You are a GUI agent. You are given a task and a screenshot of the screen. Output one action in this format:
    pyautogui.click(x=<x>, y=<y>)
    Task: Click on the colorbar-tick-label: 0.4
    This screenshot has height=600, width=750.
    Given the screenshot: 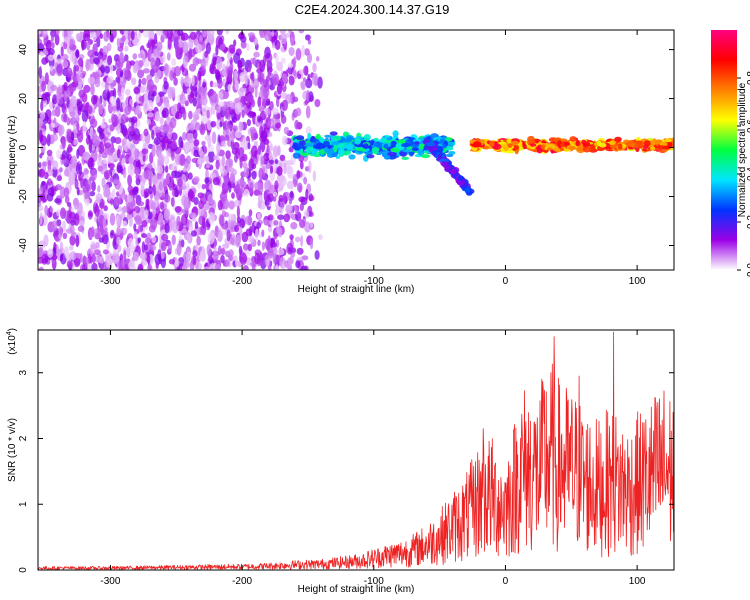 What is the action you would take?
    pyautogui.click(x=748, y=174)
    